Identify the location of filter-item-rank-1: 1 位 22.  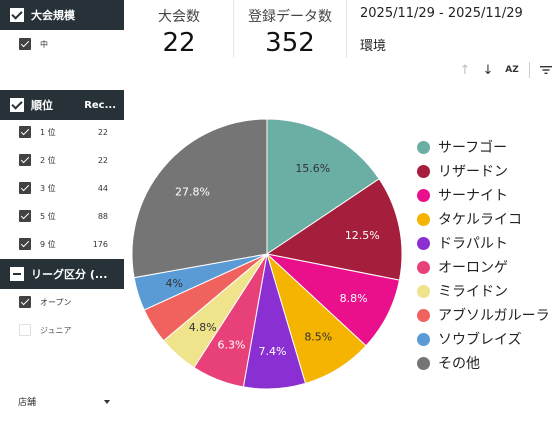
(62, 132).